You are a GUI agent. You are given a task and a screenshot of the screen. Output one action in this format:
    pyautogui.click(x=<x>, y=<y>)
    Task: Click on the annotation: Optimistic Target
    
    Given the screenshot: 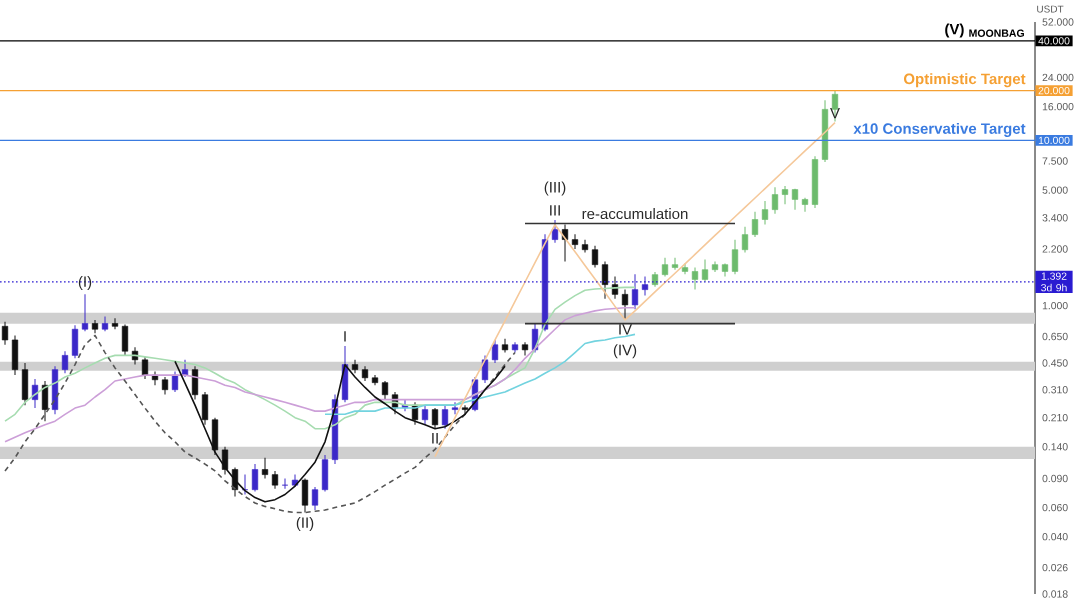 What is the action you would take?
    pyautogui.click(x=964, y=80)
    